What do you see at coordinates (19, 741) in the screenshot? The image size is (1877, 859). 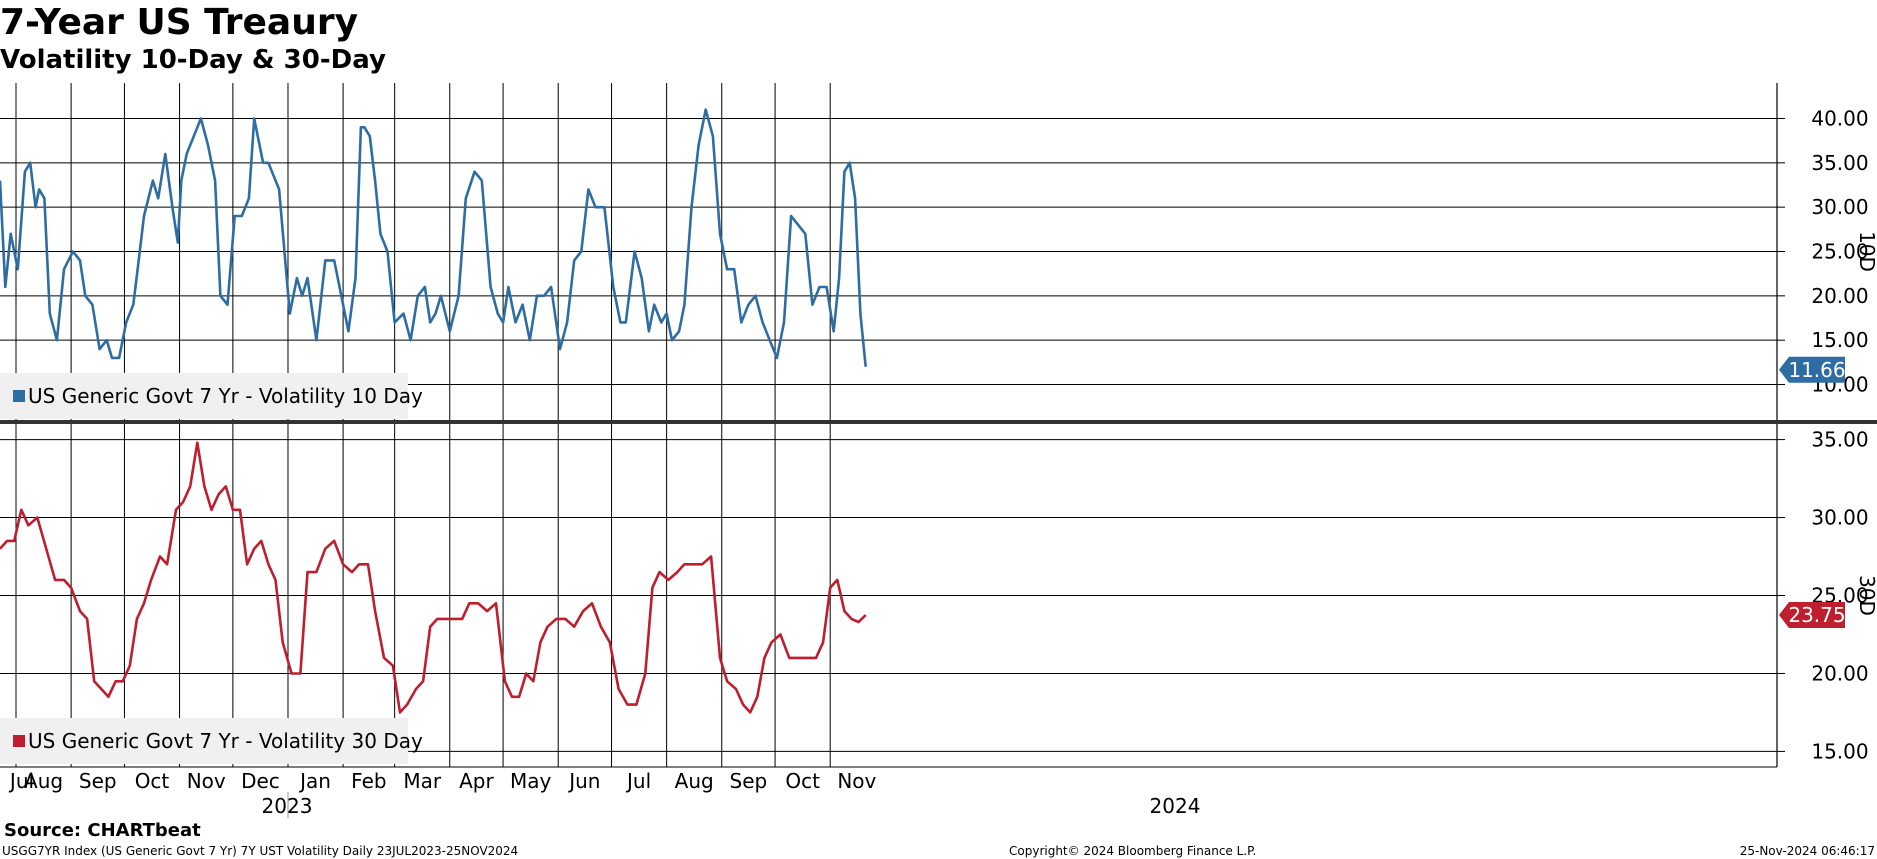 I see `bottom-legend-swatch` at bounding box center [19, 741].